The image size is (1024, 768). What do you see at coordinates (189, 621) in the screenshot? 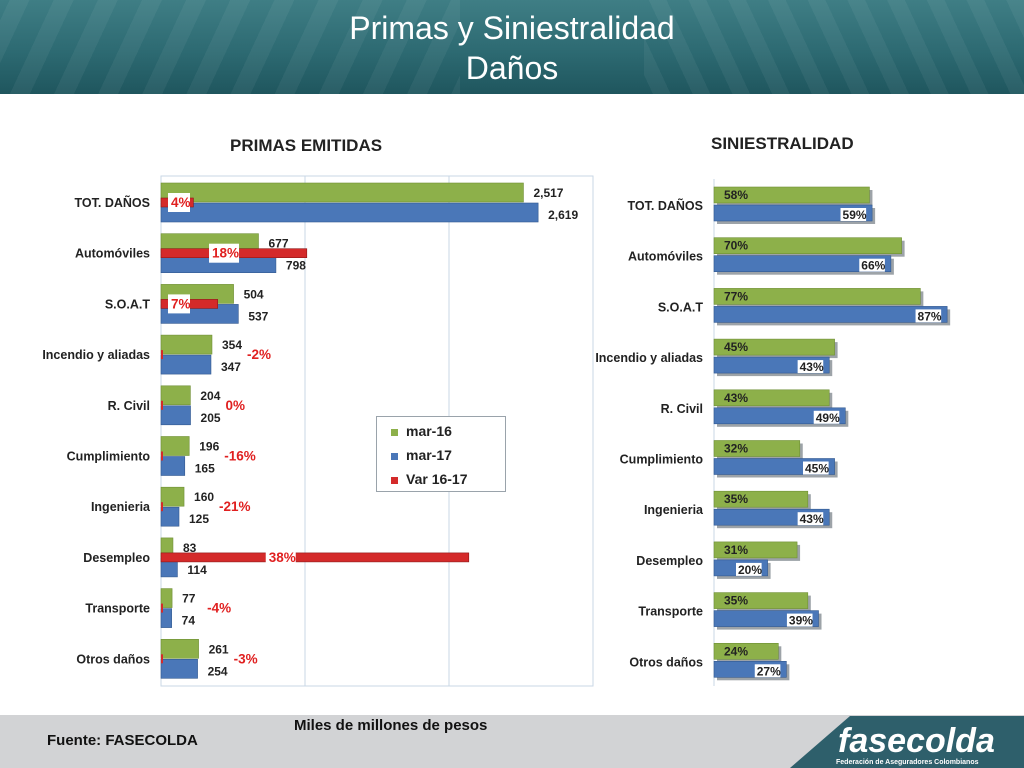
I see `data-label-mar17: 74` at bounding box center [189, 621].